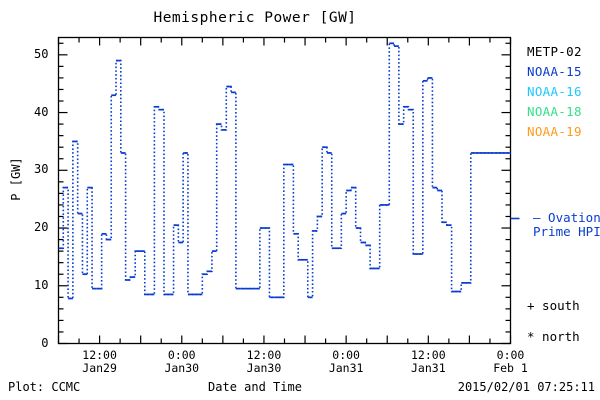 This screenshot has width=600, height=400. What do you see at coordinates (41, 284) in the screenshot?
I see `y-tick-label: 10` at bounding box center [41, 284].